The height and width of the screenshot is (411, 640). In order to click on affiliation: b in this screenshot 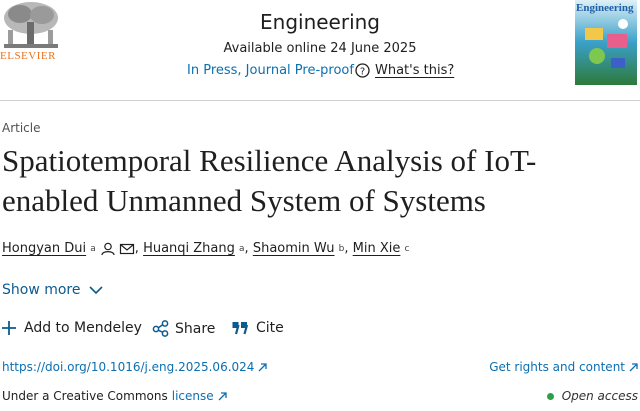, I will do `click(341, 248)`.